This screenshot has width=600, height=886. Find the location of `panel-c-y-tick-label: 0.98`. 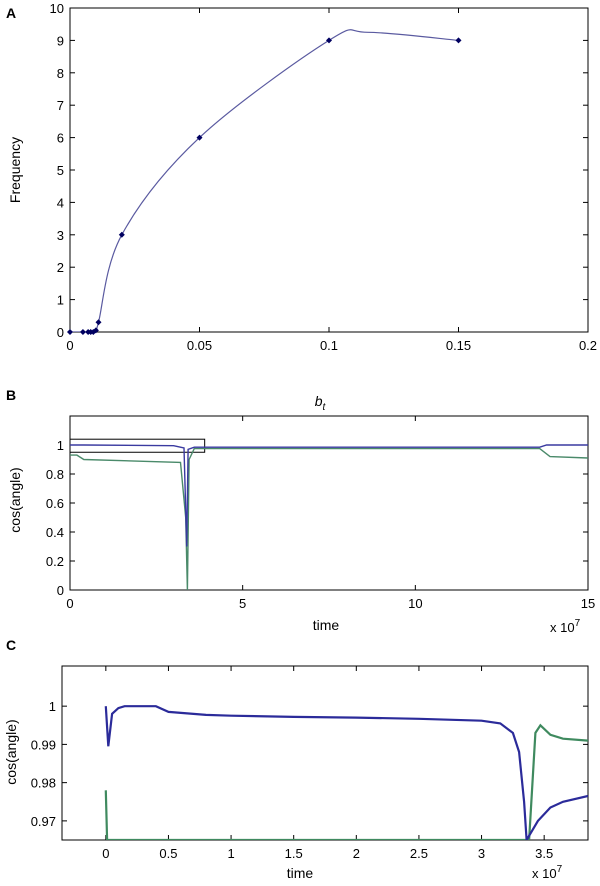

panel-c-y-tick-label: 0.98 is located at coordinates (43, 783).